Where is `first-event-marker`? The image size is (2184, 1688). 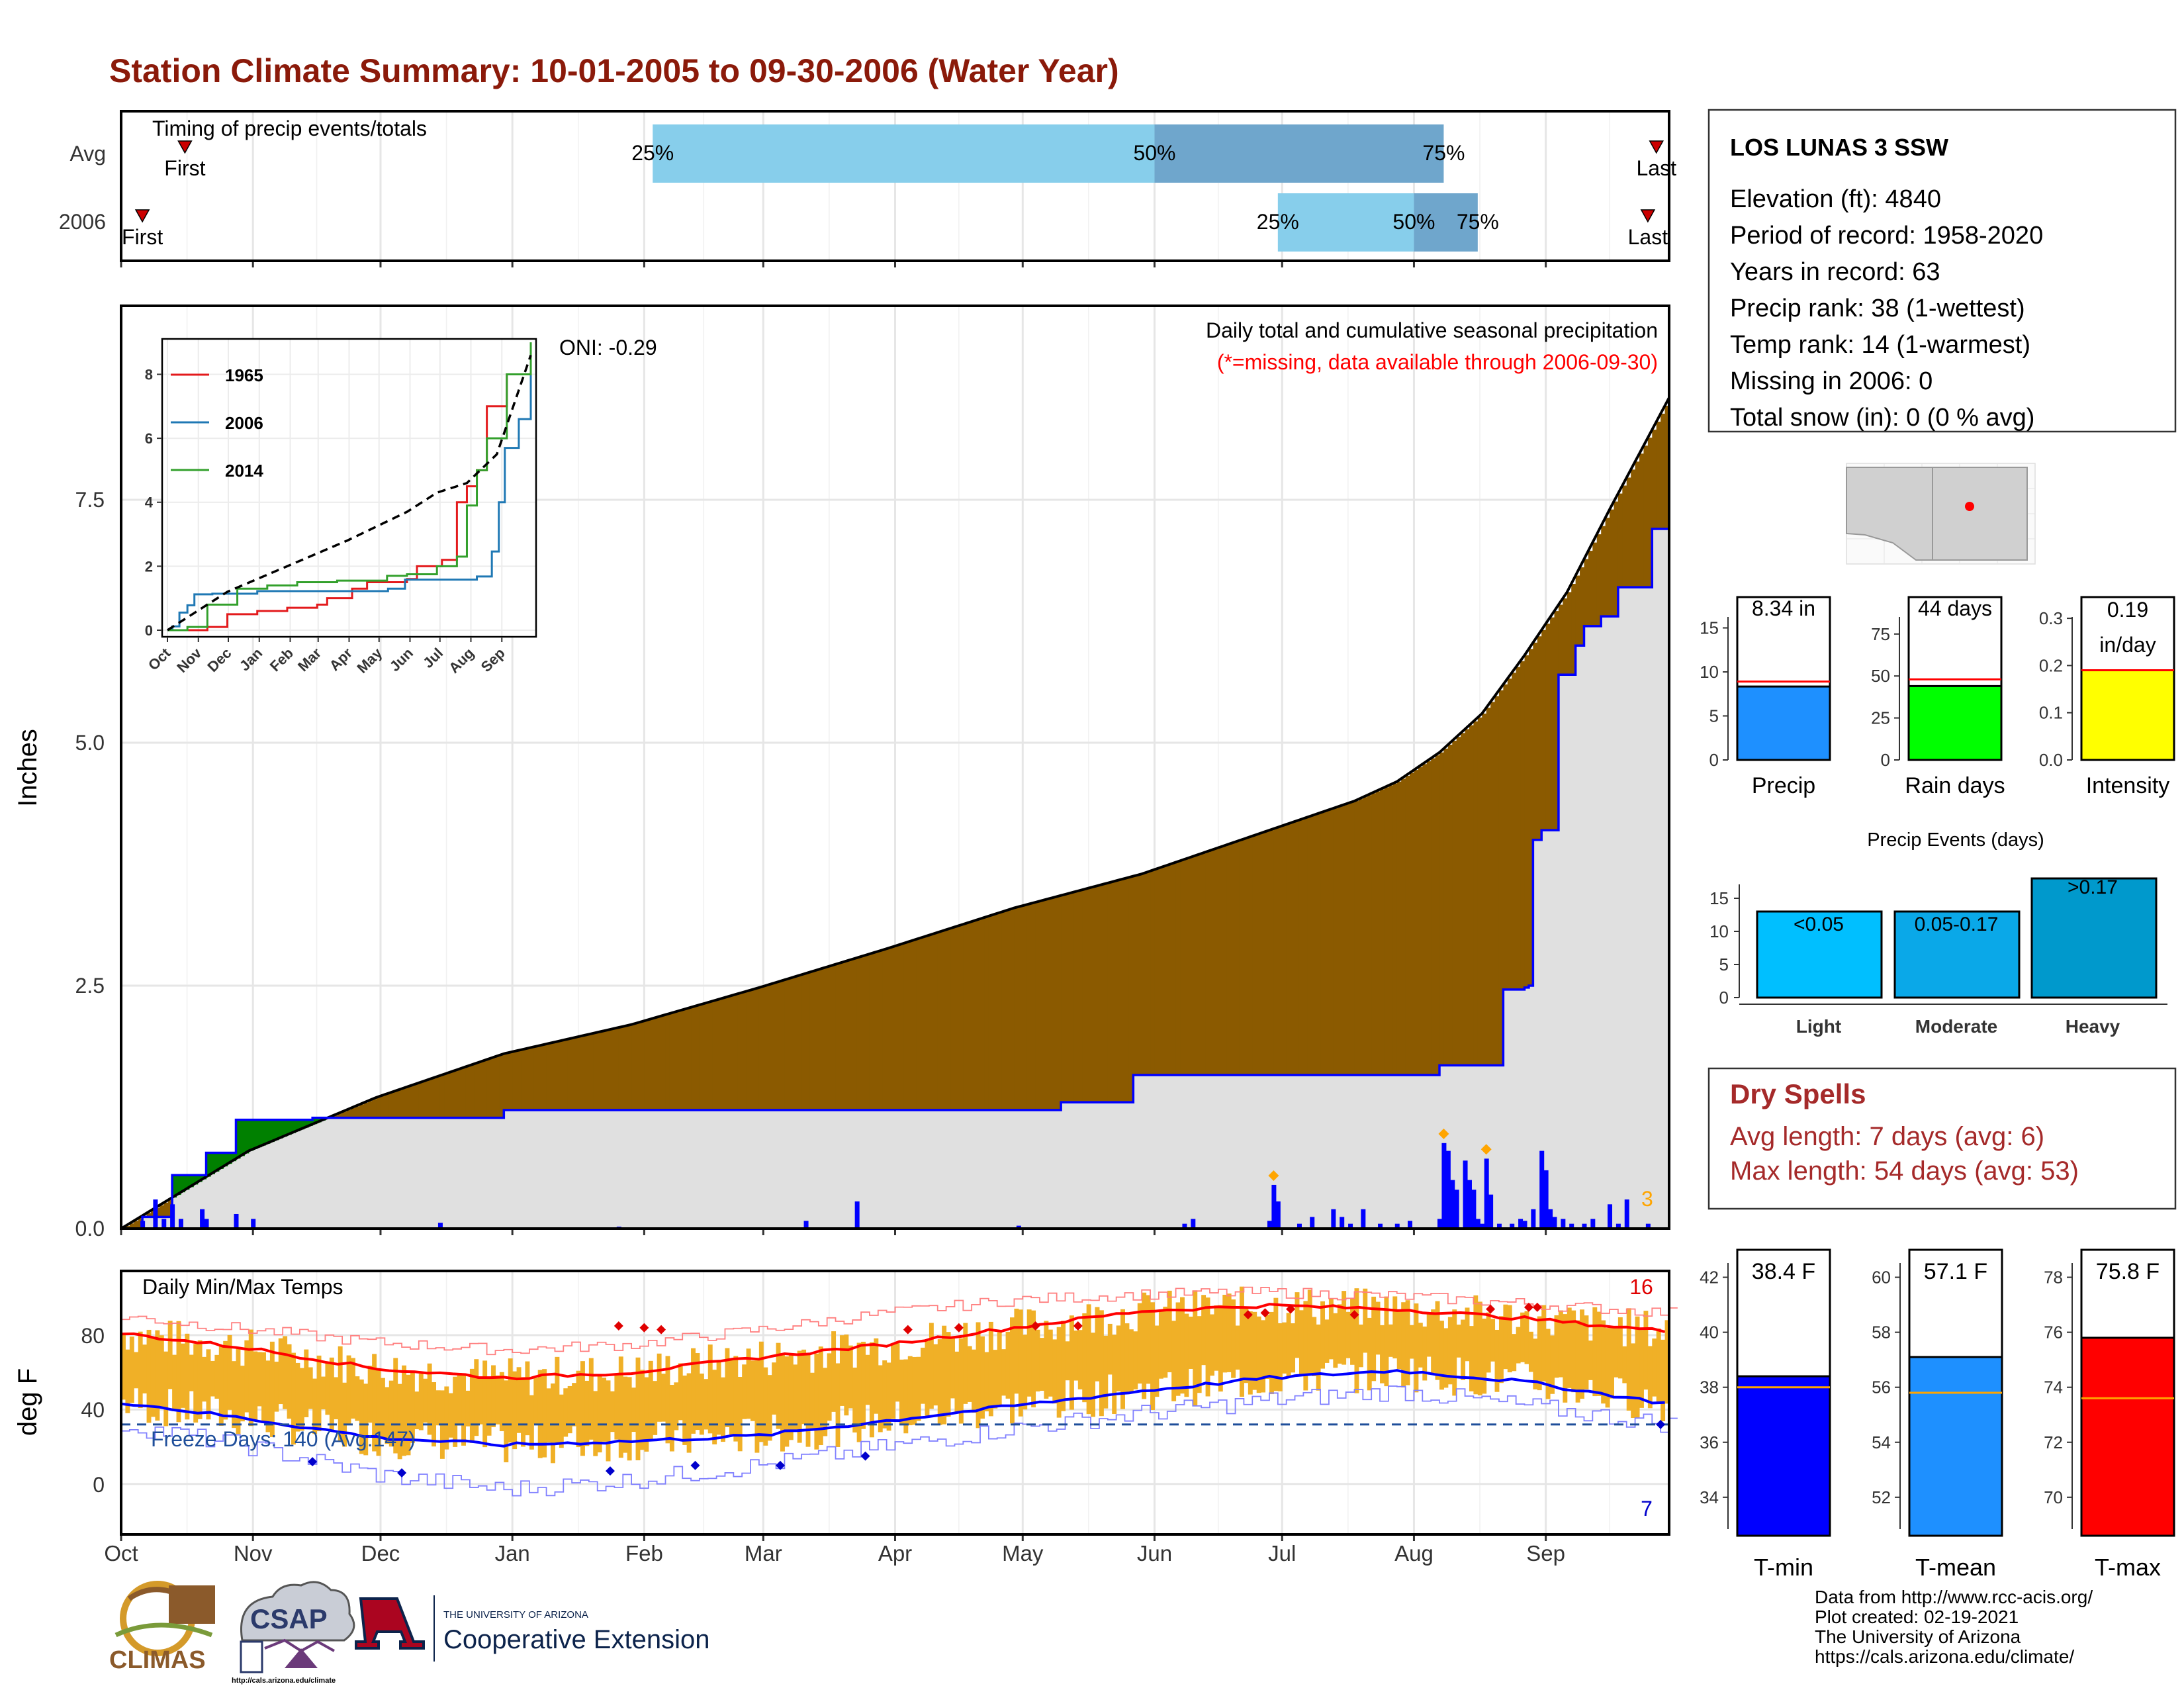
first-event-marker is located at coordinates (142, 216).